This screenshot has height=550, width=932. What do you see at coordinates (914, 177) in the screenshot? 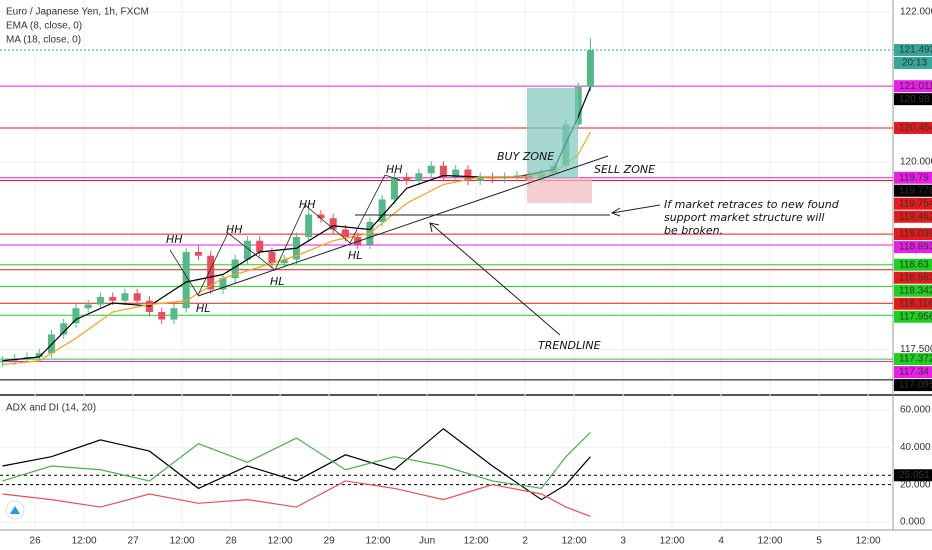
I see `price-label: 119.79` at bounding box center [914, 177].